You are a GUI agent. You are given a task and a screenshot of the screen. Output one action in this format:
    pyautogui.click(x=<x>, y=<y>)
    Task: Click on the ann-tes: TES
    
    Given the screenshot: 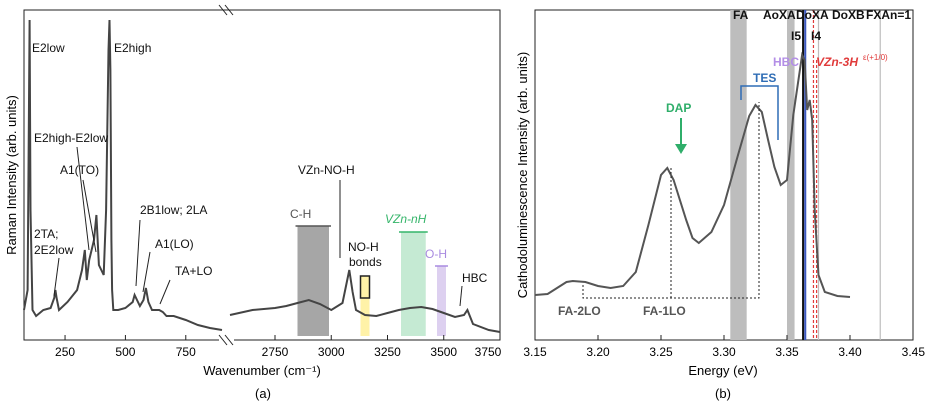 What is the action you would take?
    pyautogui.click(x=764, y=78)
    